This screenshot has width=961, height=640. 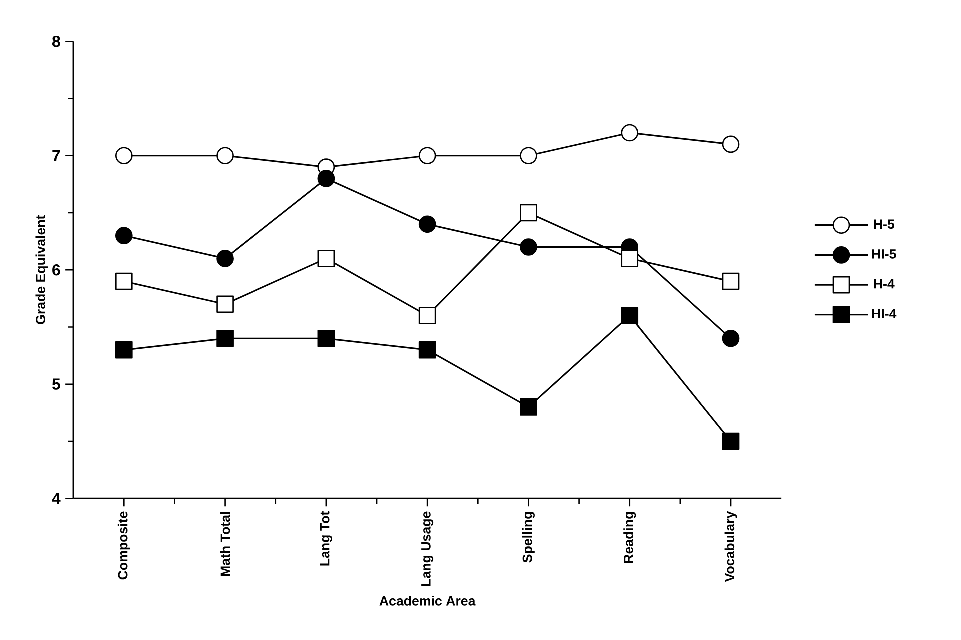 I want to click on y-tick-label: 6, so click(x=56, y=270).